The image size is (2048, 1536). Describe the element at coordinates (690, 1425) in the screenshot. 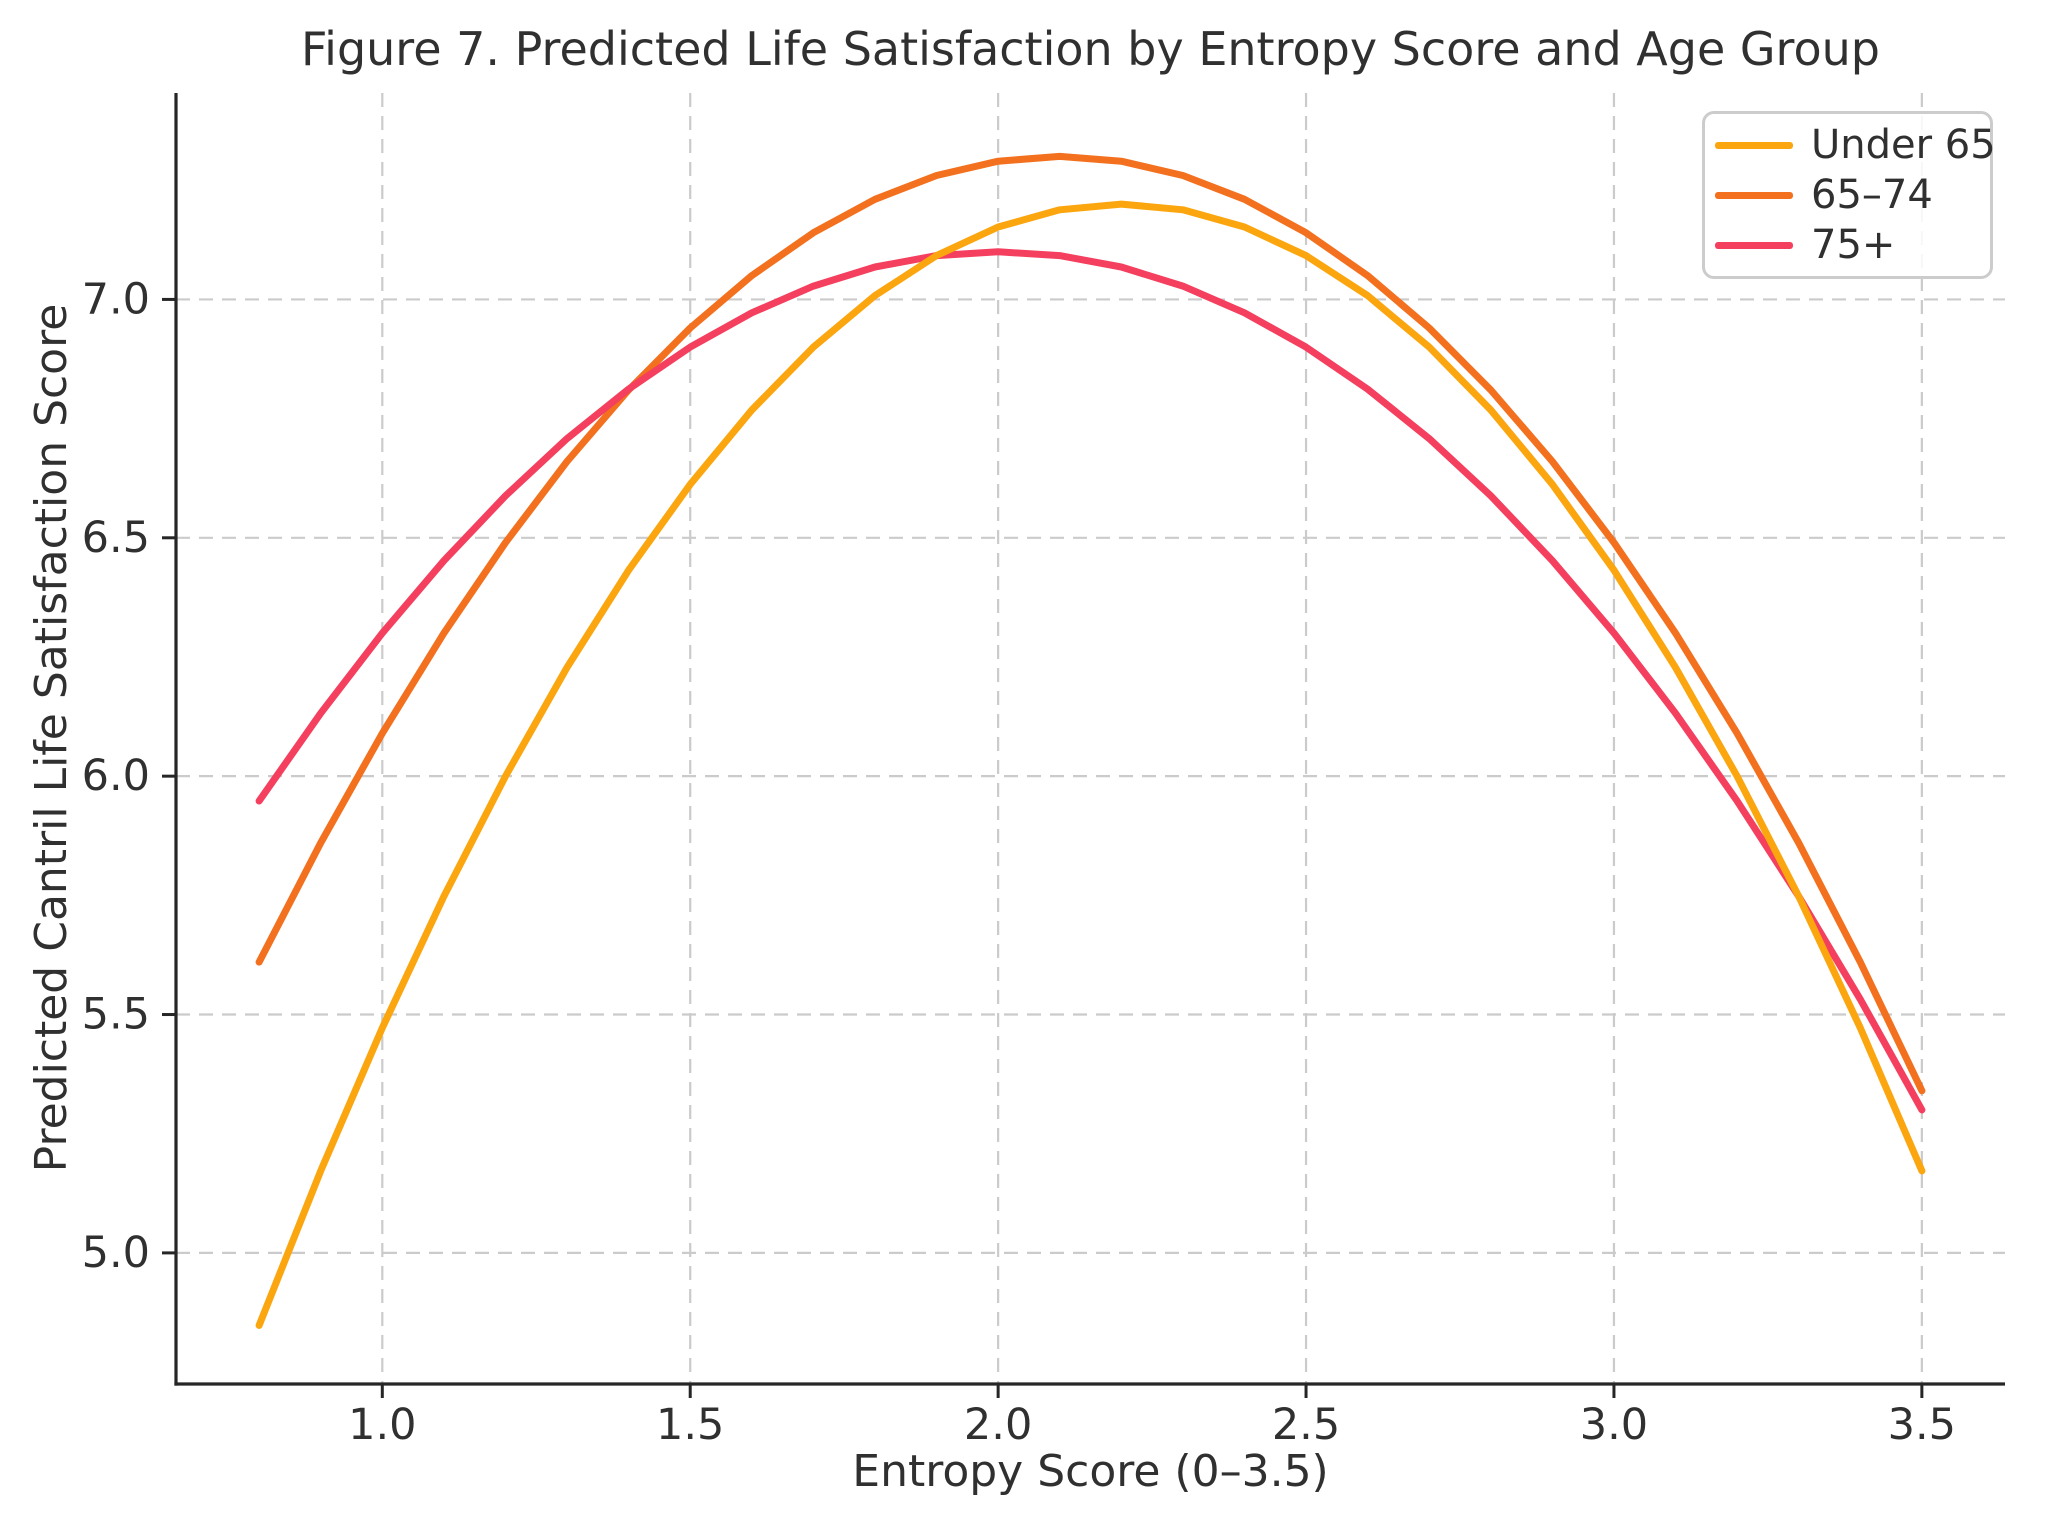

I see `x-tick-label: 1.5` at that location.